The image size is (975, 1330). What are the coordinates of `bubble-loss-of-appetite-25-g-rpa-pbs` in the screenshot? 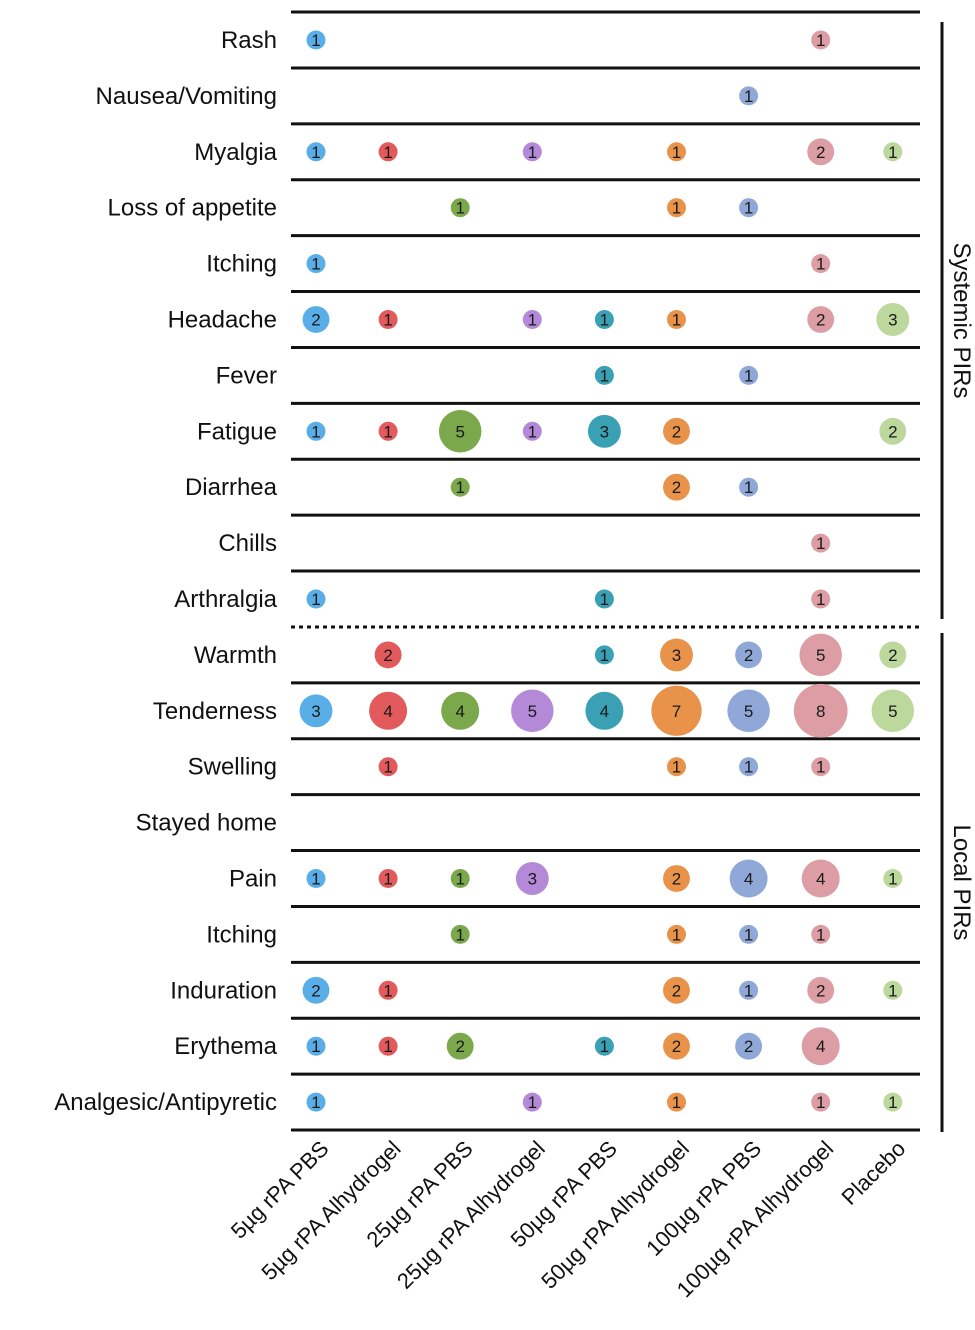 It's located at (460, 208).